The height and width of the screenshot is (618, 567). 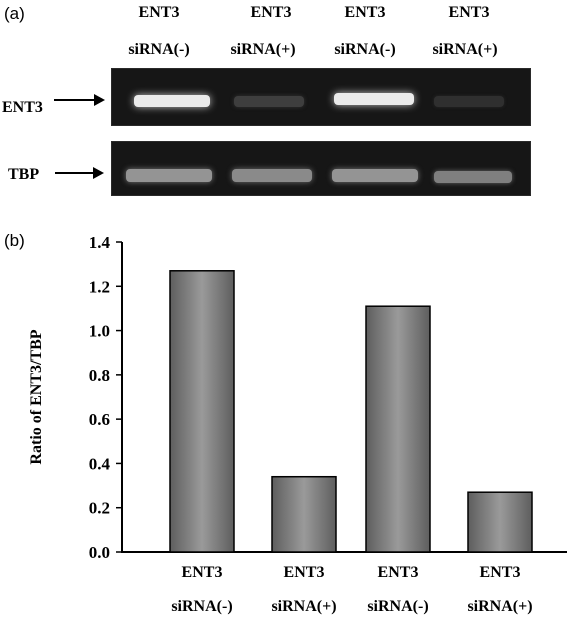 What do you see at coordinates (321, 97) in the screenshot?
I see `ent3-gel-image` at bounding box center [321, 97].